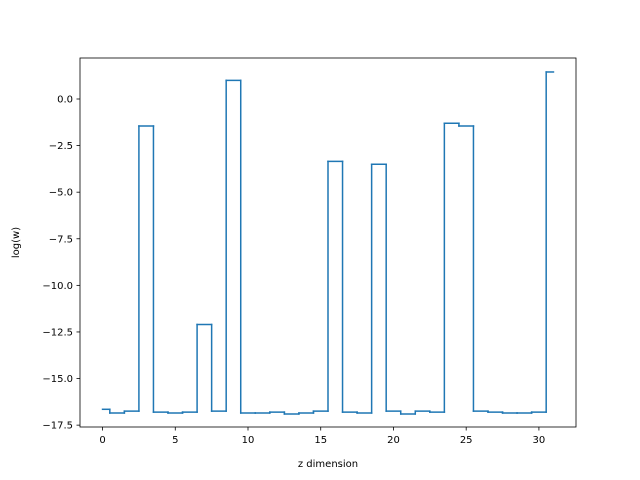 The image size is (640, 480). What do you see at coordinates (320, 440) in the screenshot?
I see `x-tick-label: 15` at bounding box center [320, 440].